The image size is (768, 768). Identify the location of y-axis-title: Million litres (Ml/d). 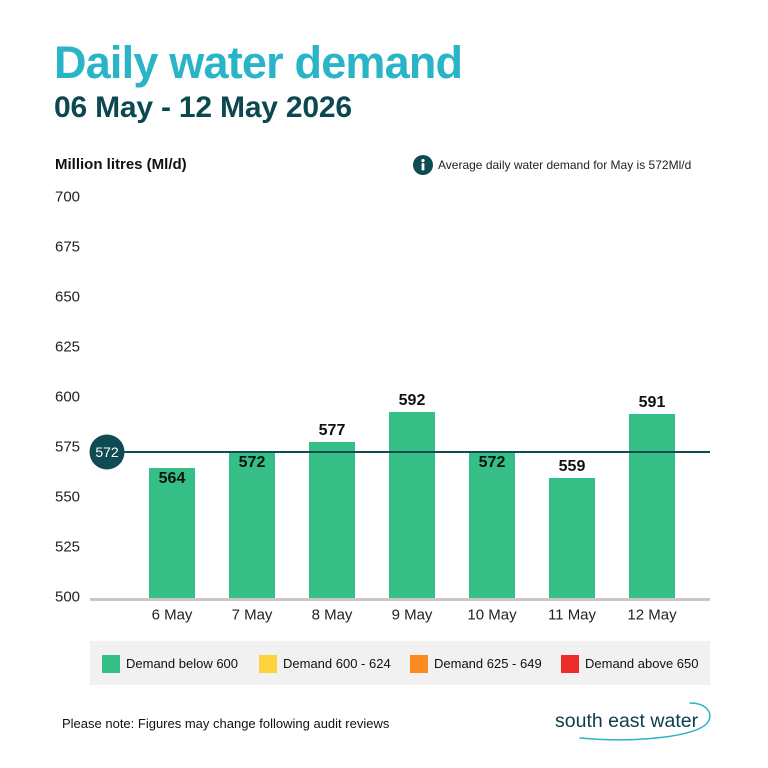
(121, 164).